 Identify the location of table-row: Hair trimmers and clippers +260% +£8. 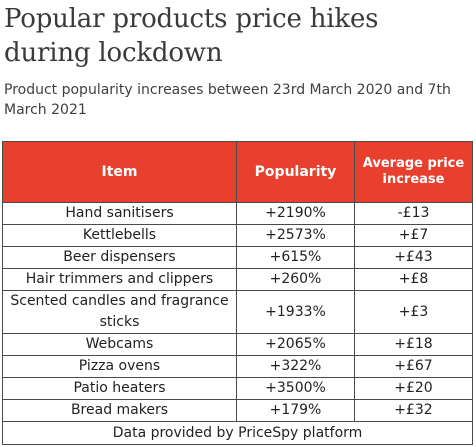
(237, 279).